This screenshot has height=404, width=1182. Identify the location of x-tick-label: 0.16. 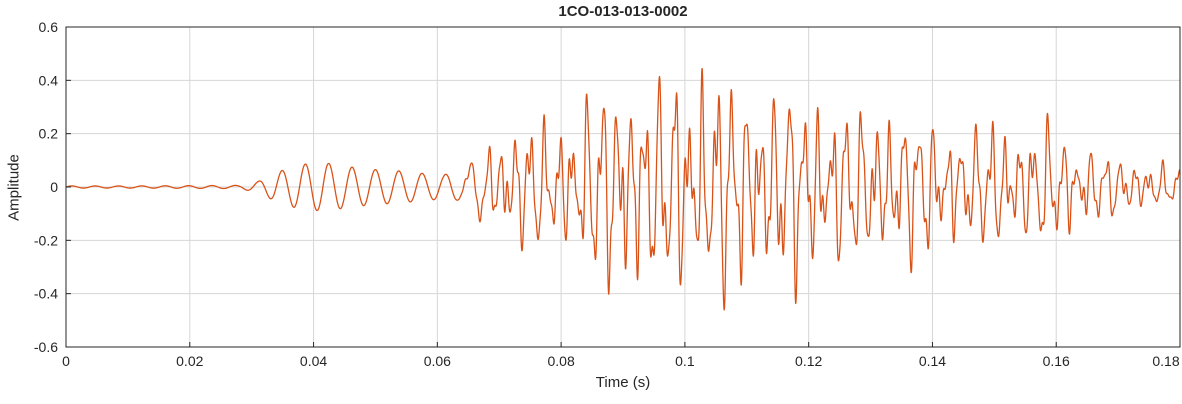
(1056, 361).